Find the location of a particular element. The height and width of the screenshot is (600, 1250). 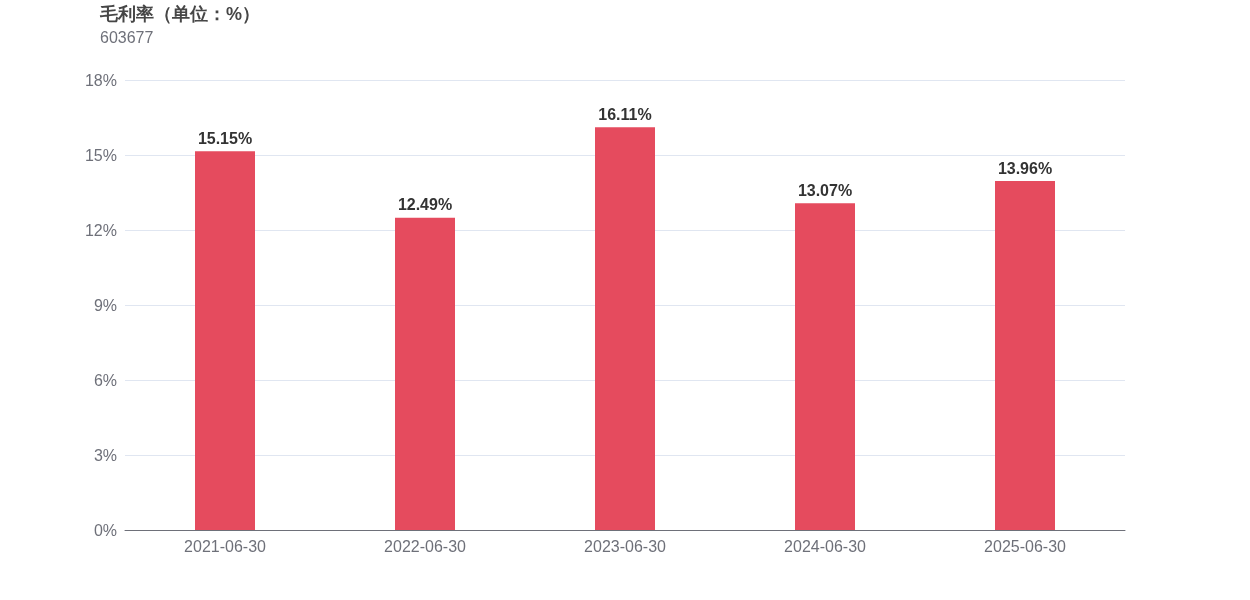

data-label: 15.15% is located at coordinates (225, 138).